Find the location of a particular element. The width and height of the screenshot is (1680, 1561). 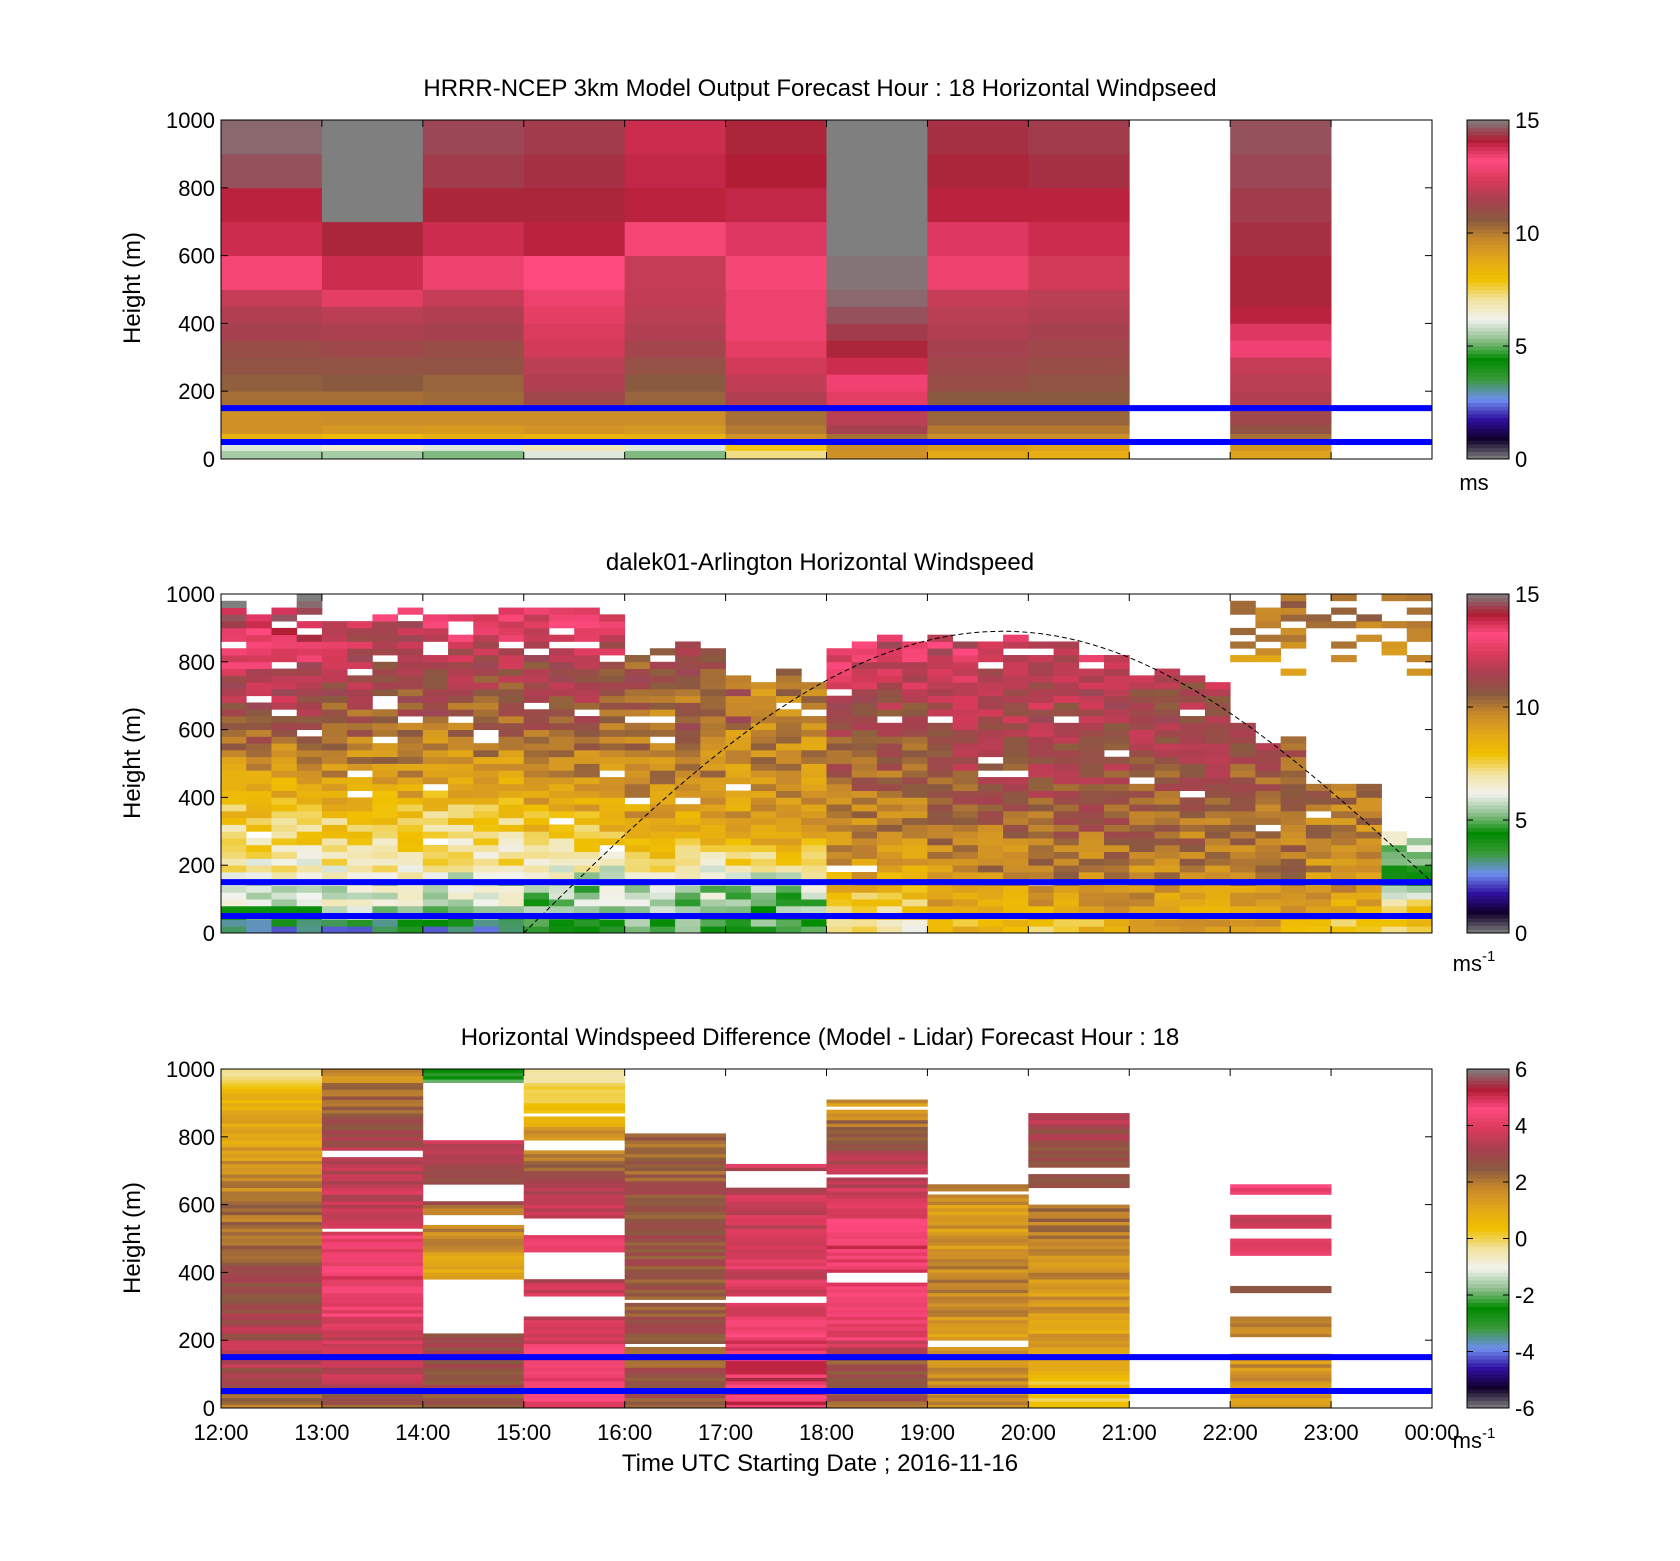

colorbar-frame is located at coordinates (1488, 763).